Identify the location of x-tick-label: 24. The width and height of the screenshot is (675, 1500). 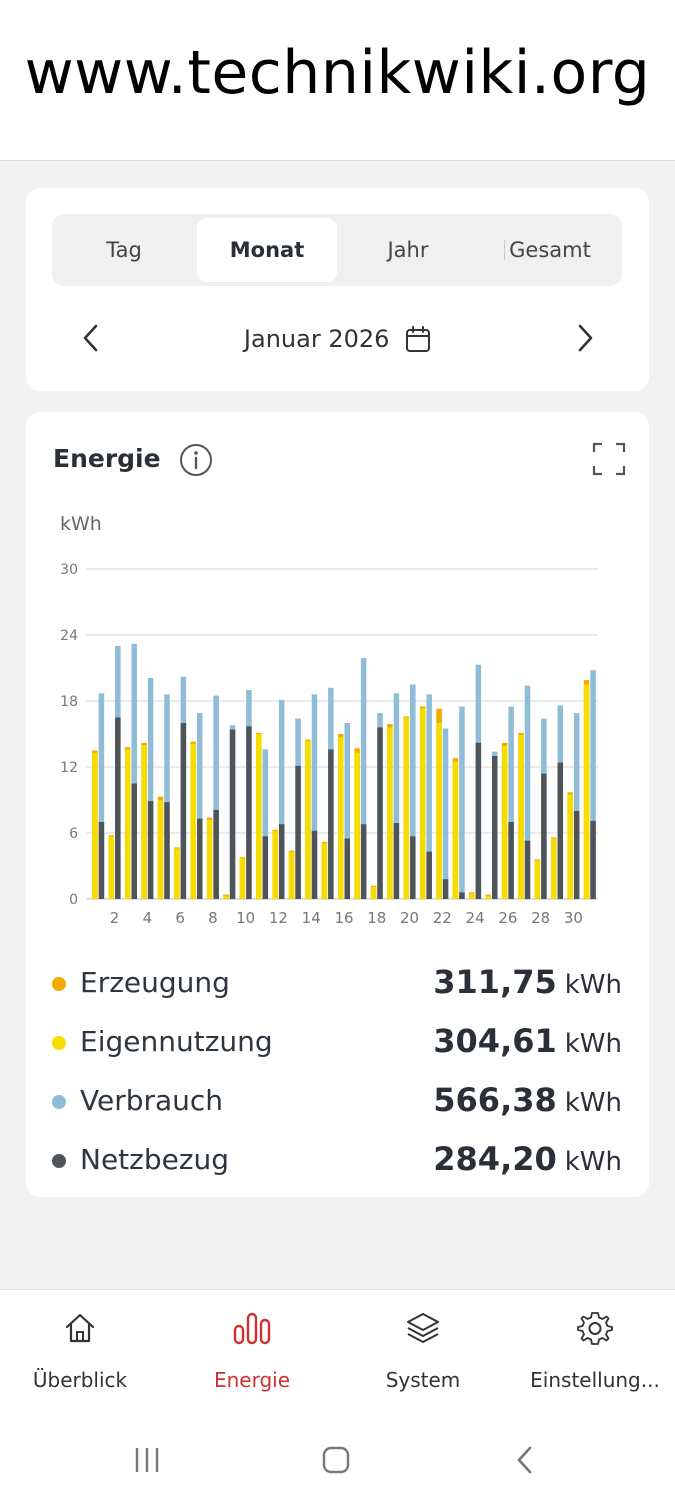
(475, 918).